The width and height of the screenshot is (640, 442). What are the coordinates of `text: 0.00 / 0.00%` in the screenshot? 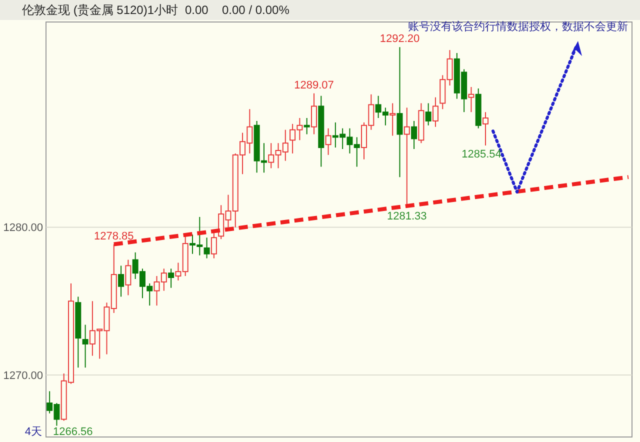 It's located at (256, 10).